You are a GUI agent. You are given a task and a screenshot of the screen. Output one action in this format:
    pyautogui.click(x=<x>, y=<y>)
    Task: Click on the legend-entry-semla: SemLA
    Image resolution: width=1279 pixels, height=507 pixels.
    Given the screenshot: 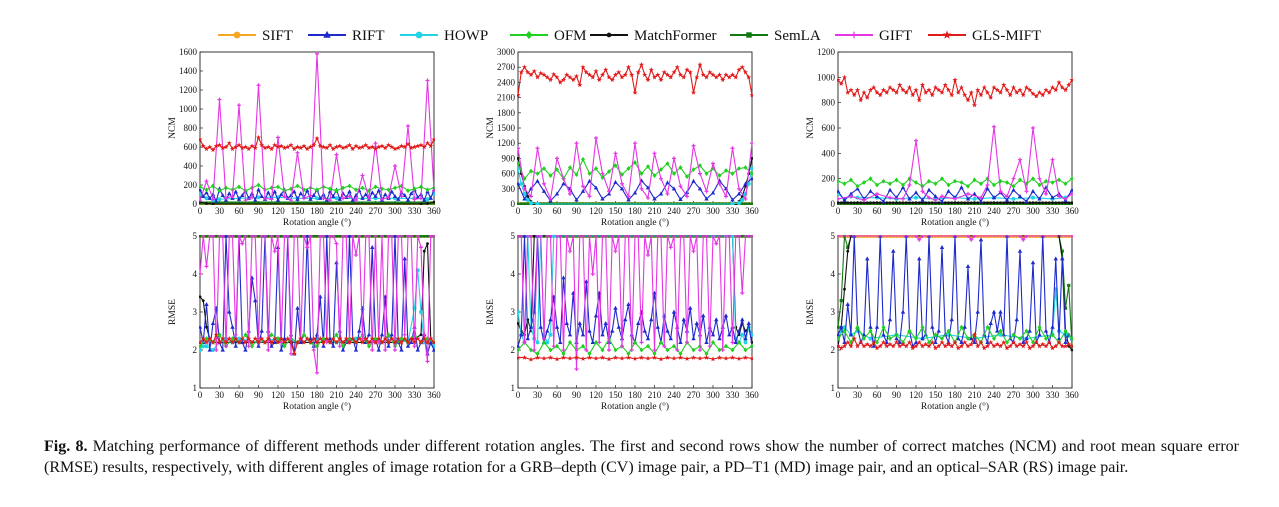 What is the action you would take?
    pyautogui.click(x=775, y=36)
    